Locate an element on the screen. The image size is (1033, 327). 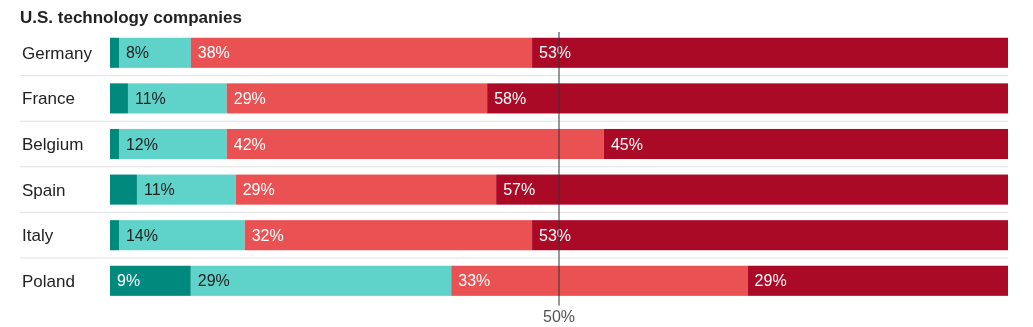
y-tick-label: Germany is located at coordinates (57, 53).